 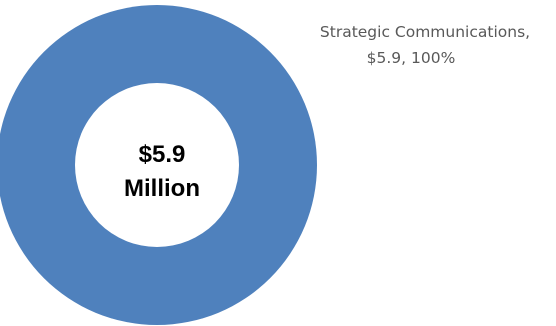 What do you see at coordinates (411, 58) in the screenshot?
I see `slice-label-value: $5.9, 100%` at bounding box center [411, 58].